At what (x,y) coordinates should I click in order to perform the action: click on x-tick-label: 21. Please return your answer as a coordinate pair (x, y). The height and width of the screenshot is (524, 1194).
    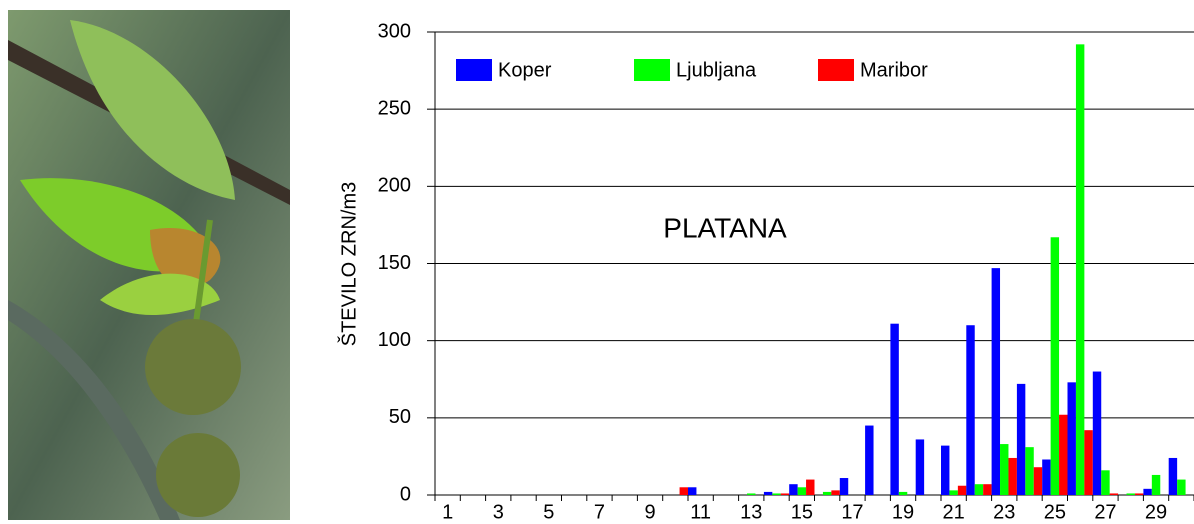
    Looking at the image, I should click on (954, 512).